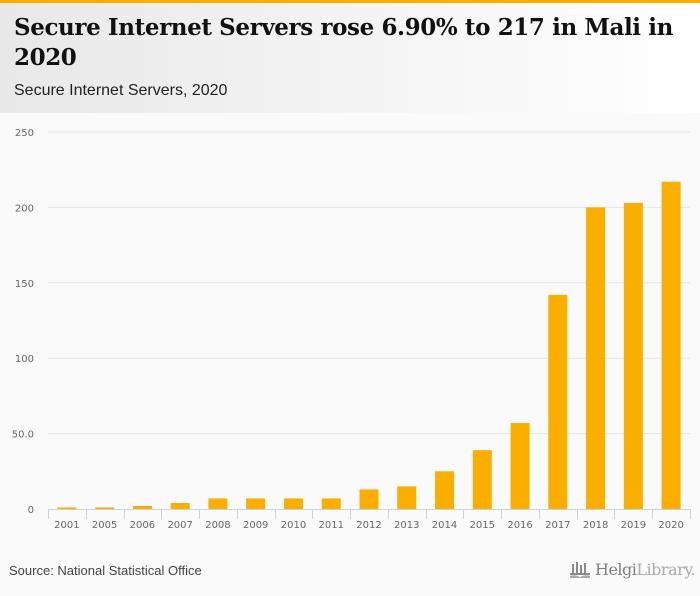 The height and width of the screenshot is (596, 700). I want to click on x-tick-label: 2006, so click(142, 525).